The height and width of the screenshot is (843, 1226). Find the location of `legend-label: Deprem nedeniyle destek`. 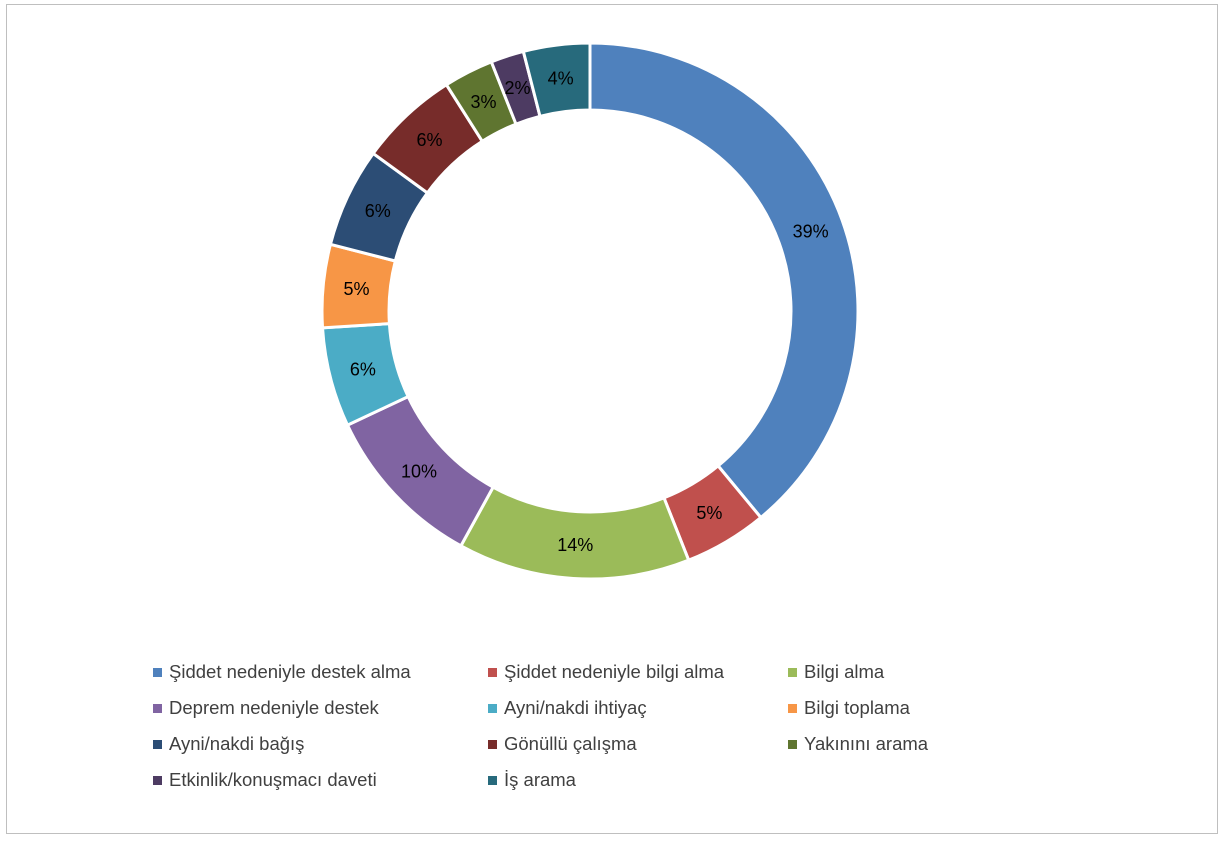

legend-label: Deprem nedeniyle destek is located at coordinates (274, 707).